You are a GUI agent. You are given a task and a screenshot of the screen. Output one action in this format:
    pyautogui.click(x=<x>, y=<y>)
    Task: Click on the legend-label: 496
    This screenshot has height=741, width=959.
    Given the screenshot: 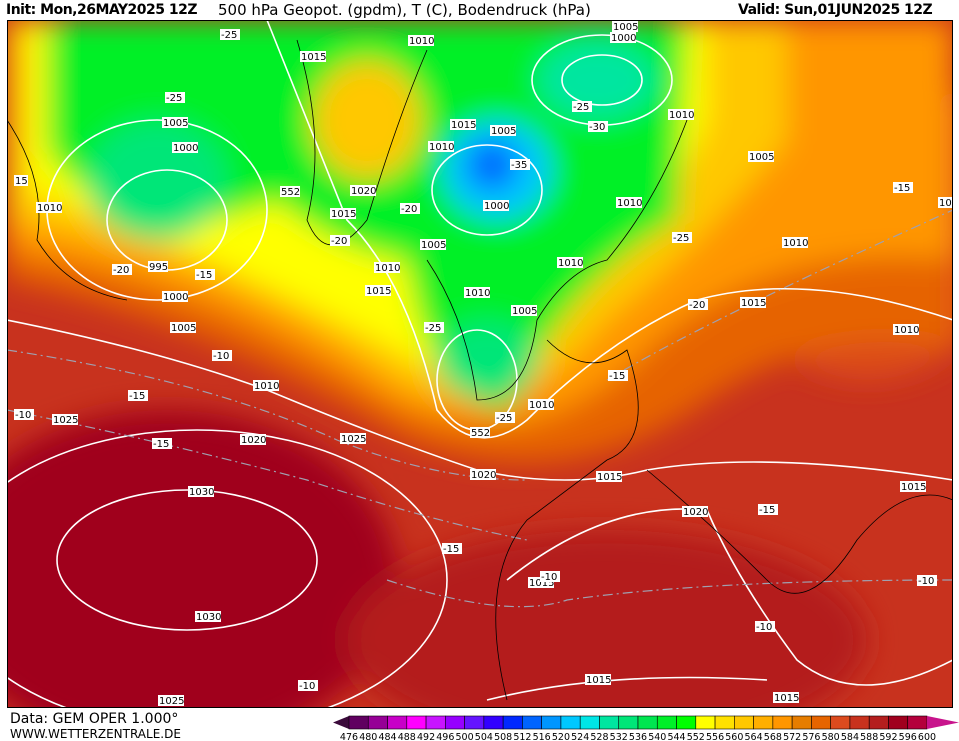 What is the action you would take?
    pyautogui.click(x=445, y=736)
    